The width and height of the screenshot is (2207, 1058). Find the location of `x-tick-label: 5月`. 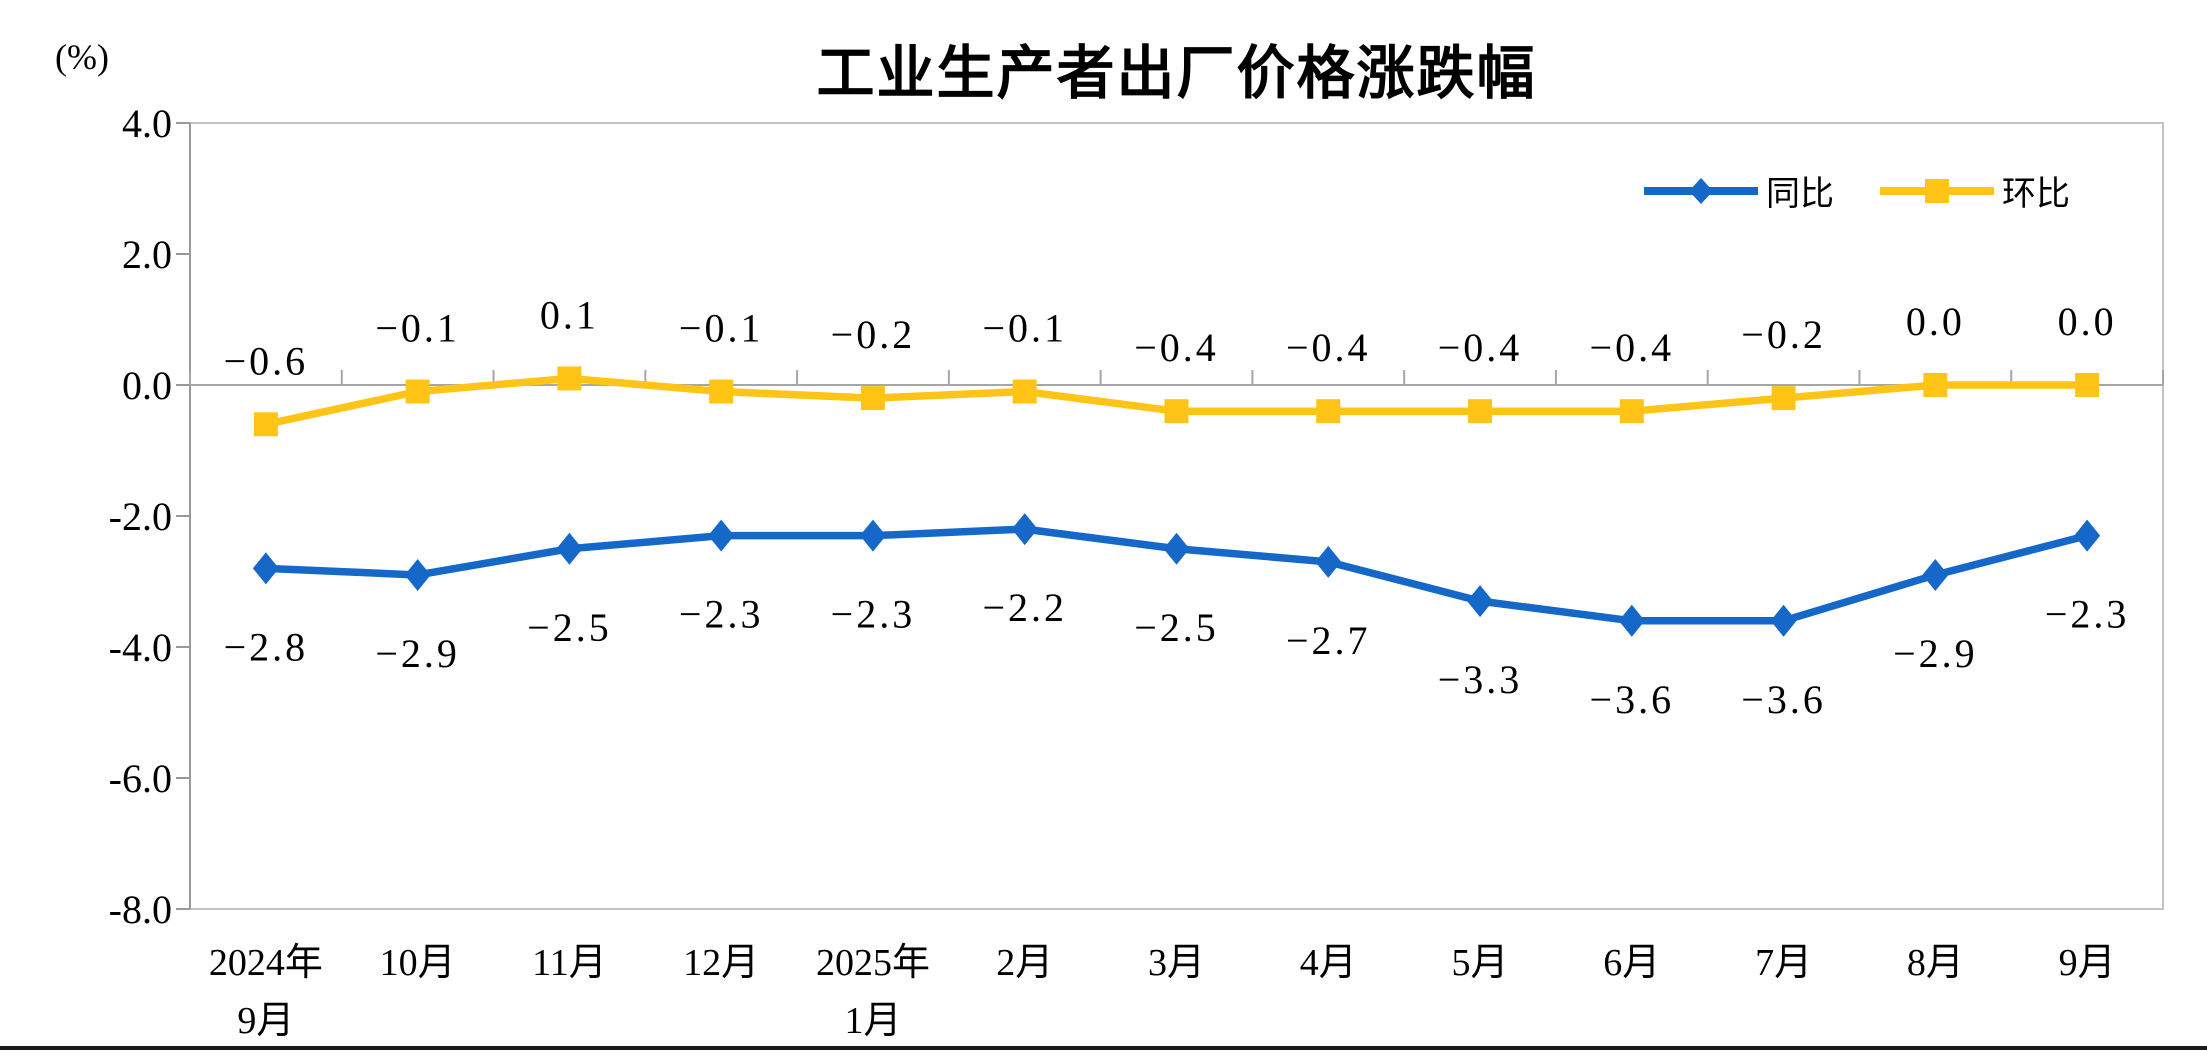

x-tick-label: 5月 is located at coordinates (1480, 963).